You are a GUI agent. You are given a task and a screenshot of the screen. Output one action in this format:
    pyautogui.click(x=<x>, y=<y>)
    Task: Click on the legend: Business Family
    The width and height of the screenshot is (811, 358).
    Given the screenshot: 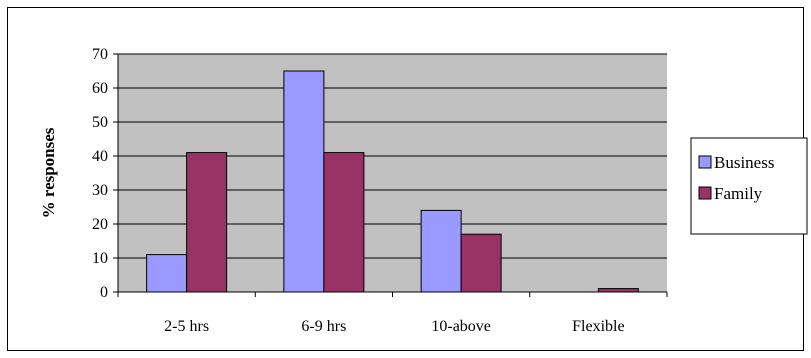 What is the action you would take?
    pyautogui.click(x=749, y=186)
    